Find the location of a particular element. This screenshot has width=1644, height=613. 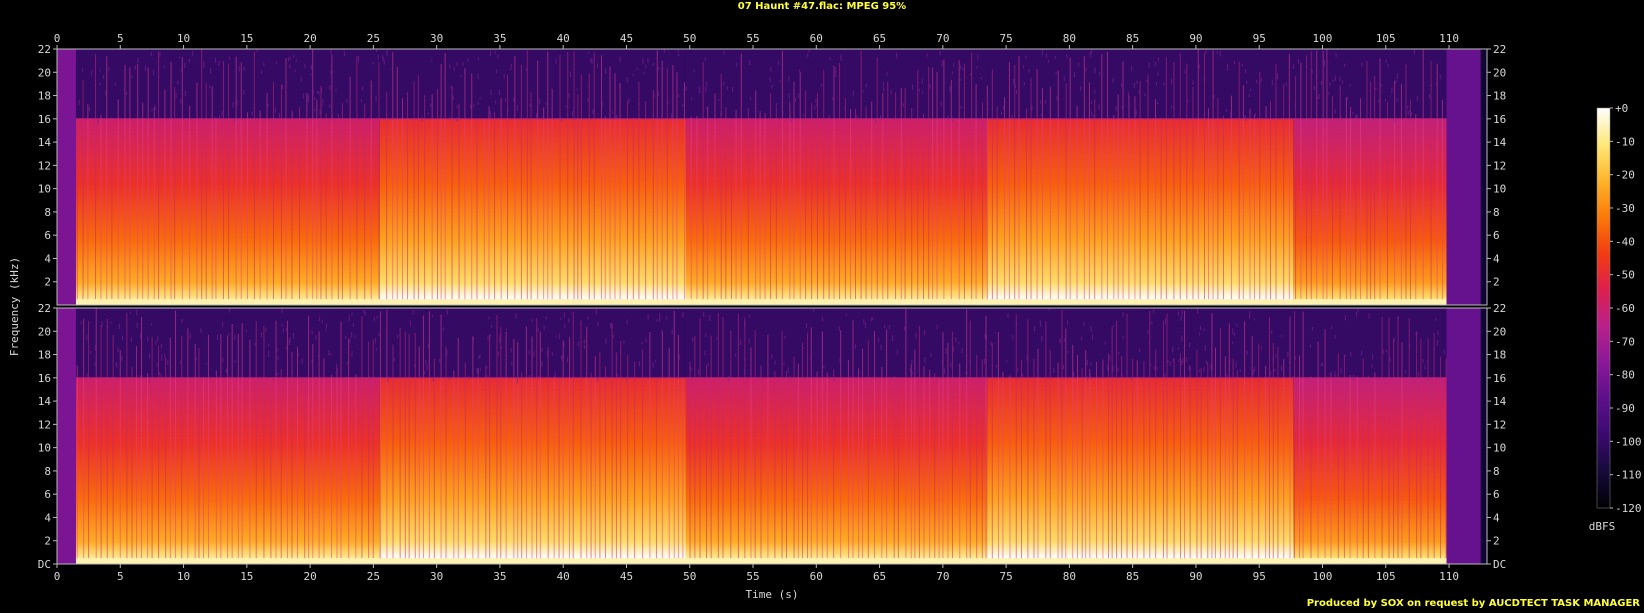

y-tick-label-left: 4 is located at coordinates (47, 258).